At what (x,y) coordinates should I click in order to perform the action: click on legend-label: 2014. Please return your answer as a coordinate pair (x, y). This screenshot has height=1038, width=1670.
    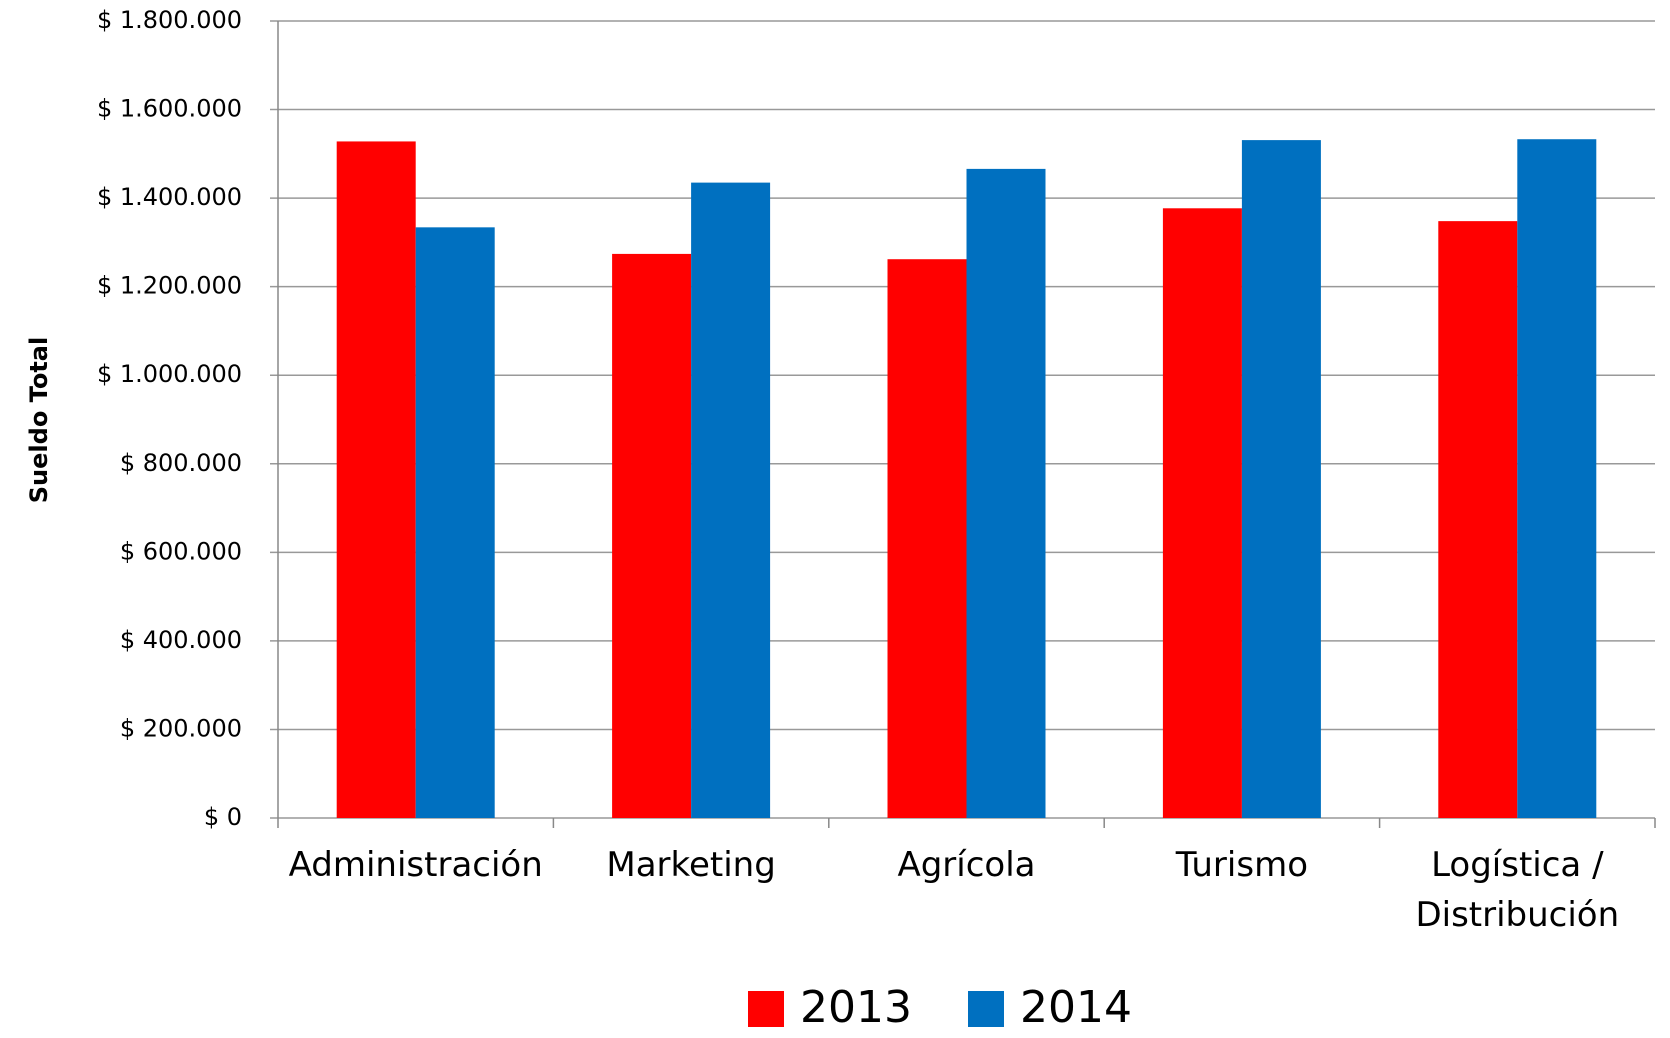
    Looking at the image, I should click on (1076, 1007).